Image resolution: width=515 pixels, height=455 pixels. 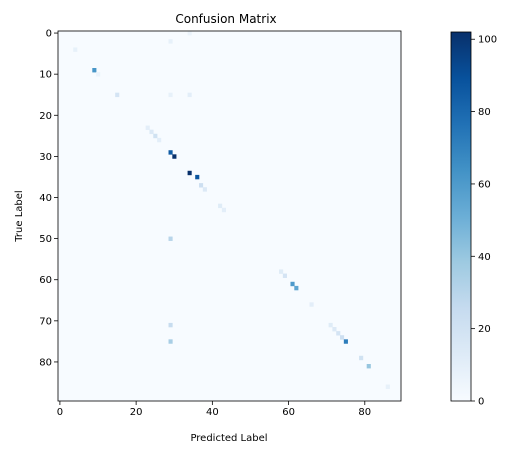 I want to click on chart-title: Confusion Matrix, so click(x=225, y=19).